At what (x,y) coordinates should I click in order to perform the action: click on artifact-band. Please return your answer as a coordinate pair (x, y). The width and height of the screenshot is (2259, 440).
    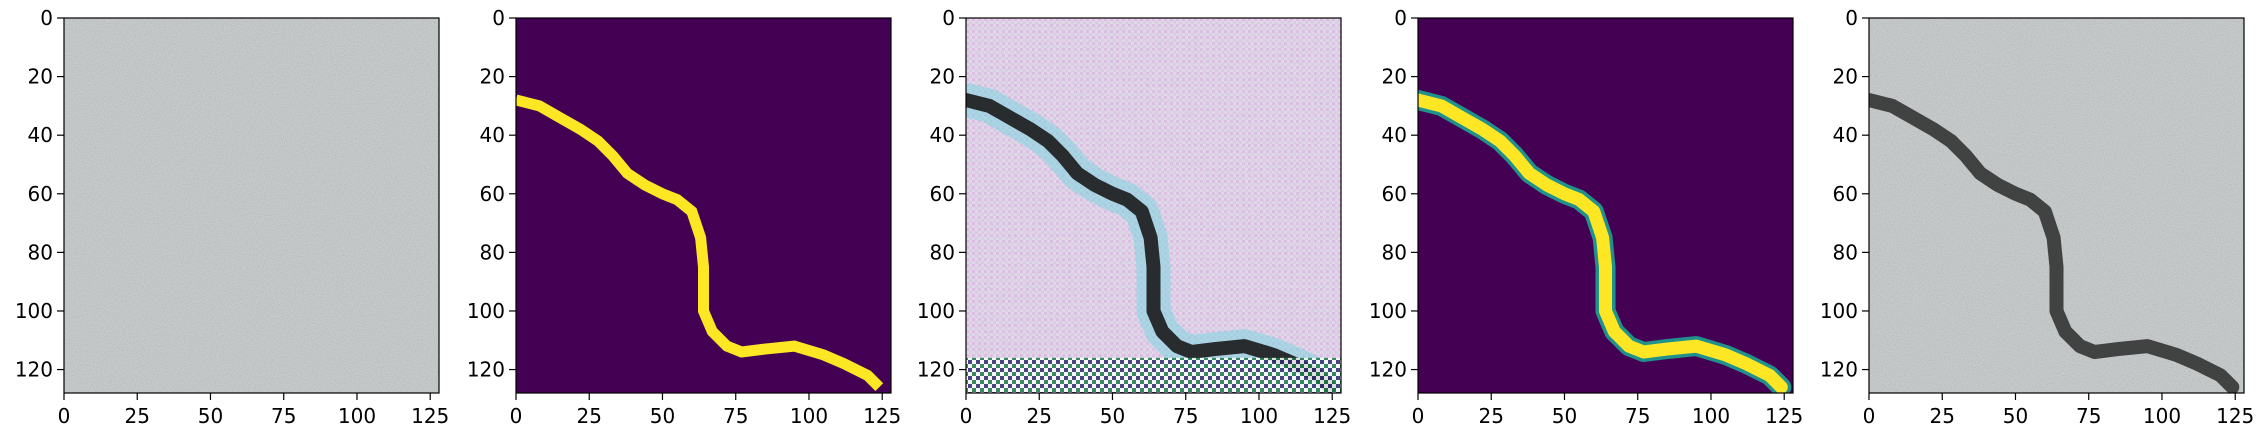
    Looking at the image, I should click on (1153, 375).